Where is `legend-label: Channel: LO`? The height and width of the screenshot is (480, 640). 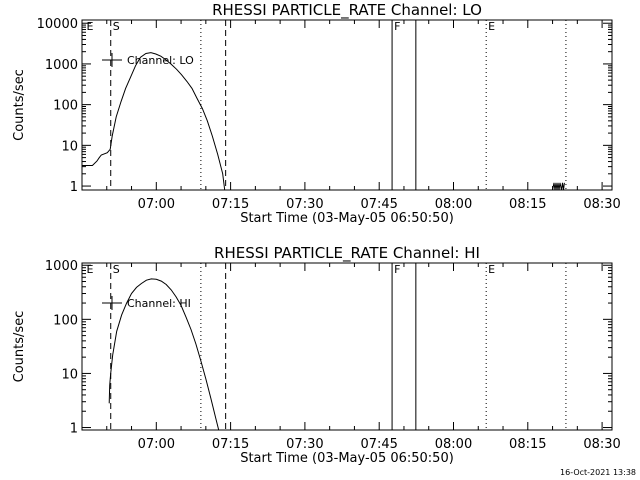
legend-label: Channel: LO is located at coordinates (160, 60).